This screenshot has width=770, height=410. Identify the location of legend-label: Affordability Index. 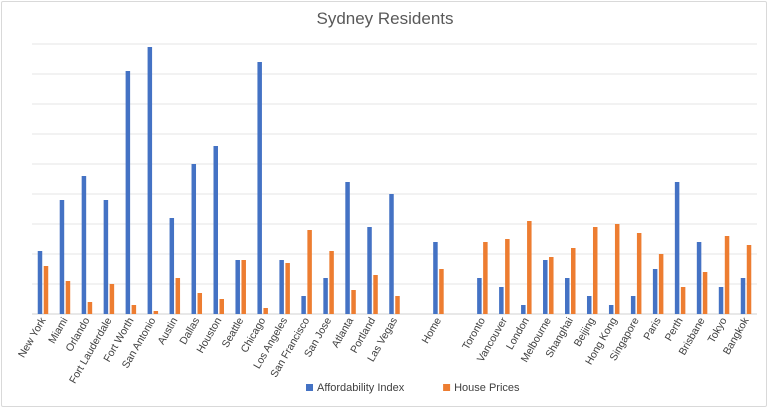
(361, 388).